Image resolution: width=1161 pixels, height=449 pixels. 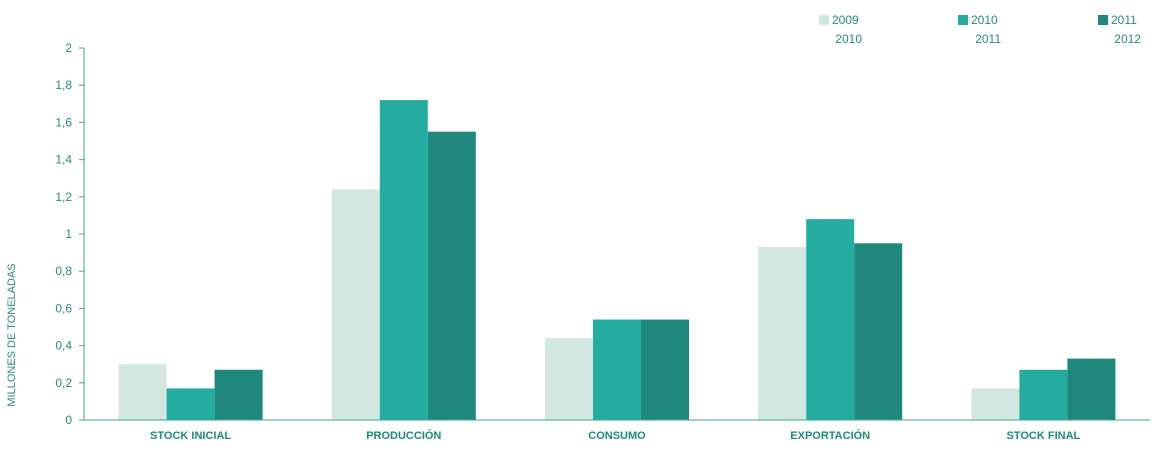 I want to click on y-tick-label: 1, so click(x=68, y=234).